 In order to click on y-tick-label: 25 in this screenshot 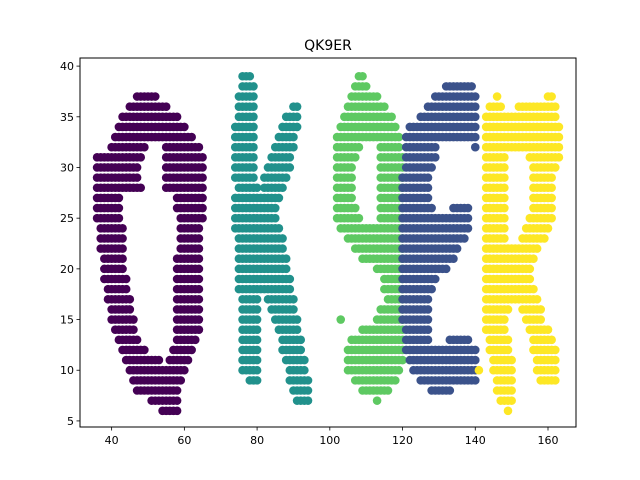, I will do `click(67, 218)`.